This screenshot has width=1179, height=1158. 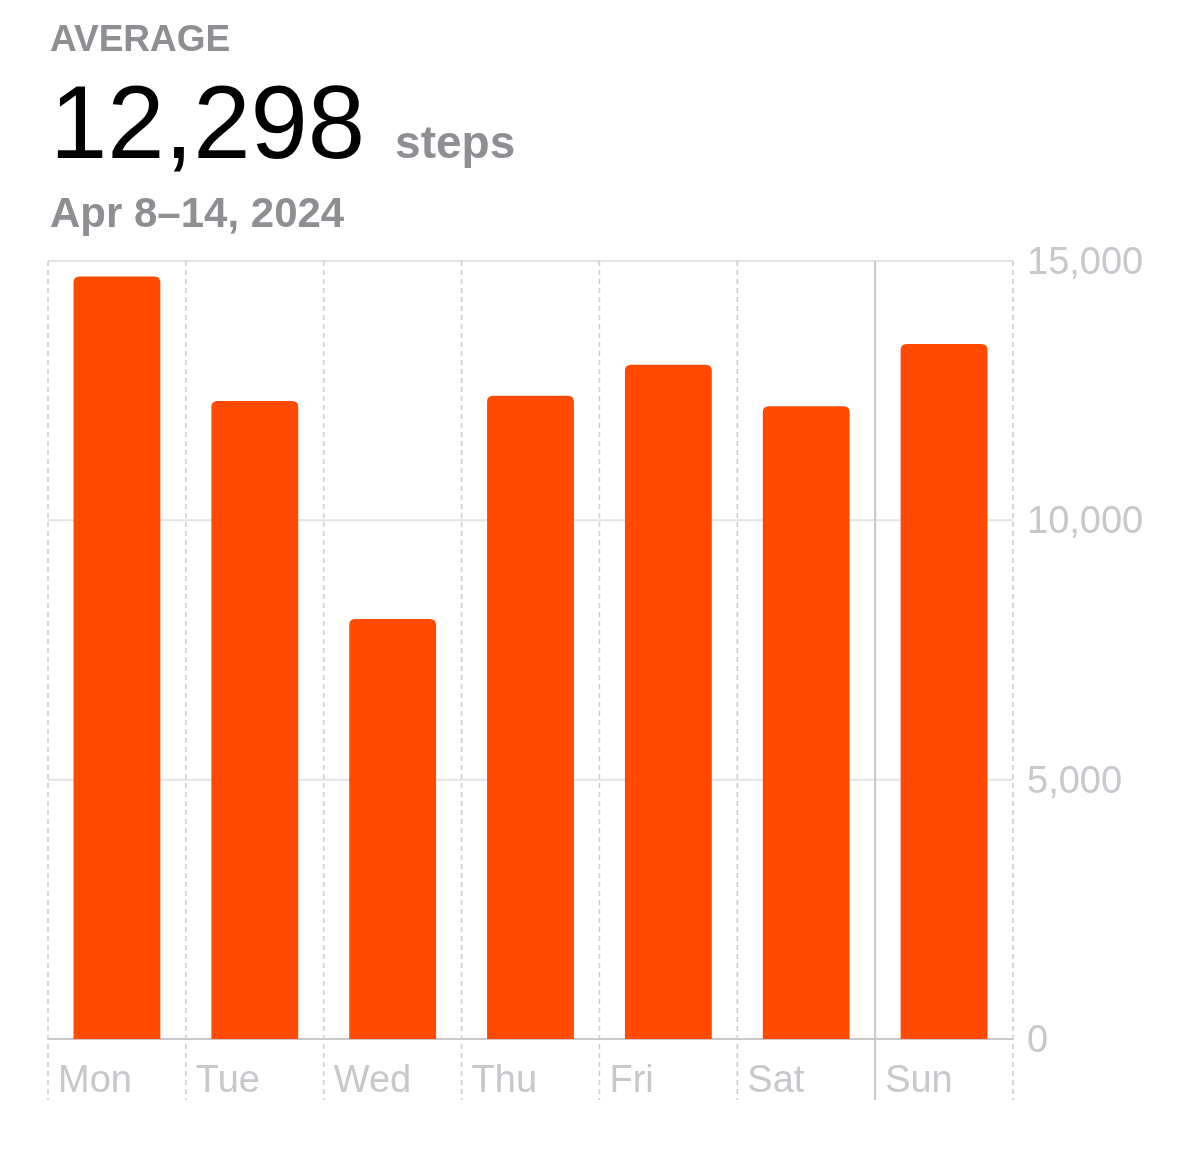 What do you see at coordinates (208, 122) in the screenshot?
I see `text: 12,298` at bounding box center [208, 122].